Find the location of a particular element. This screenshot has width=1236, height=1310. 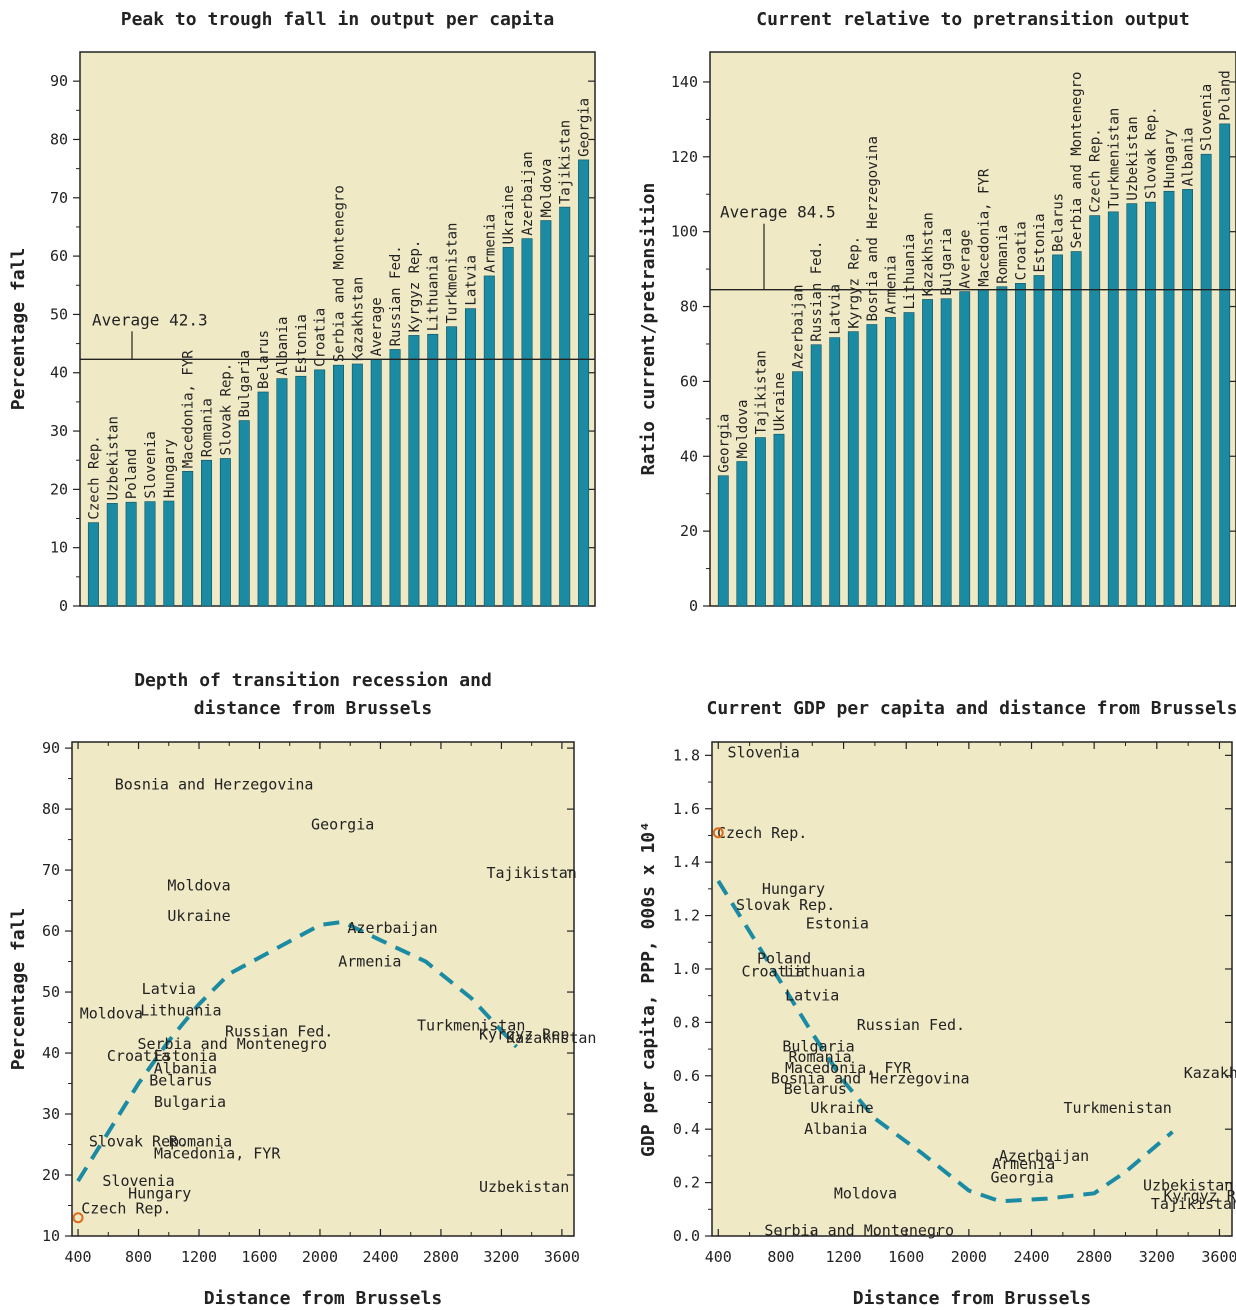

point-label-armenia: Armenia is located at coordinates (1023, 1164).